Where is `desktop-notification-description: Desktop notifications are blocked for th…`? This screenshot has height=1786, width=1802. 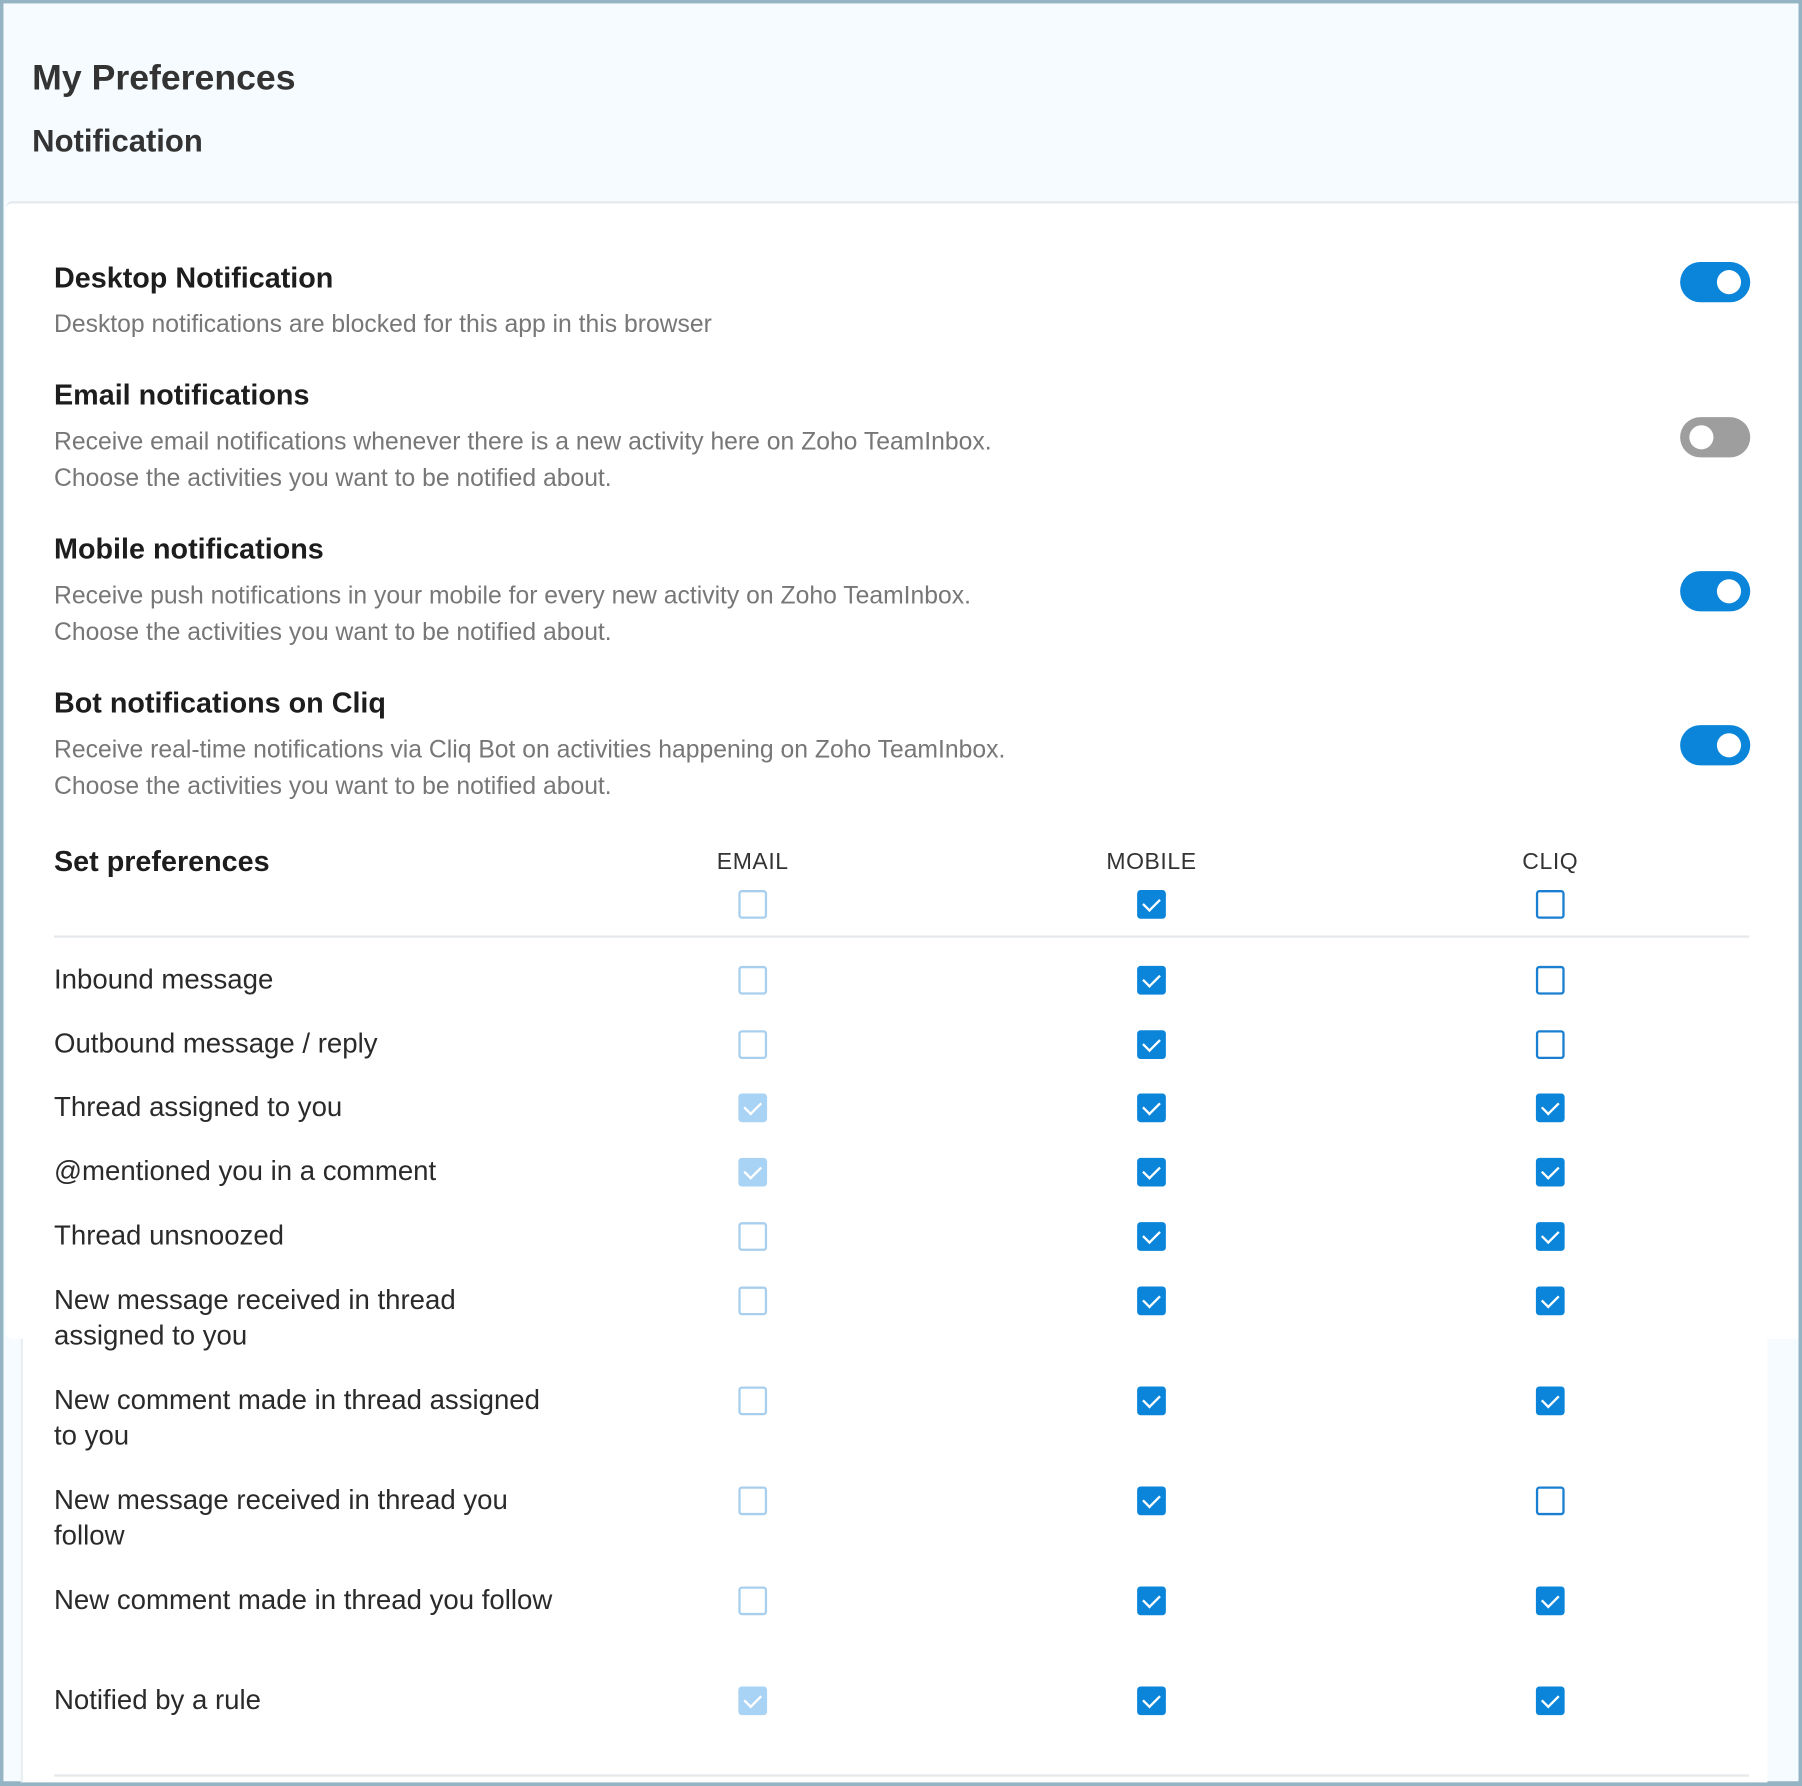
desktop-notification-description: Desktop notifications are blocked for th… is located at coordinates (383, 324).